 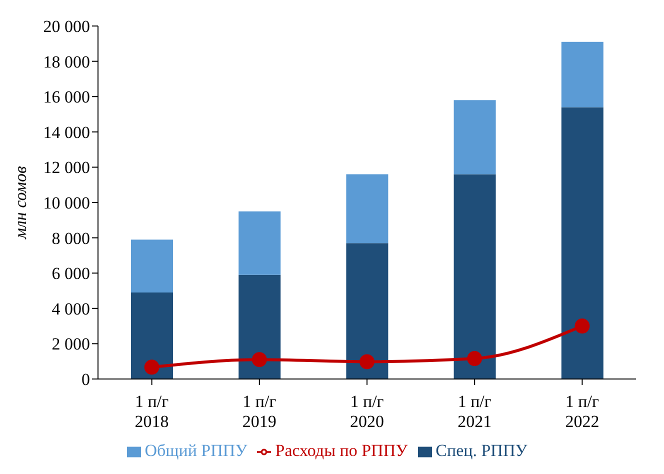 I want to click on y-tick-label: 0, so click(x=86, y=380).